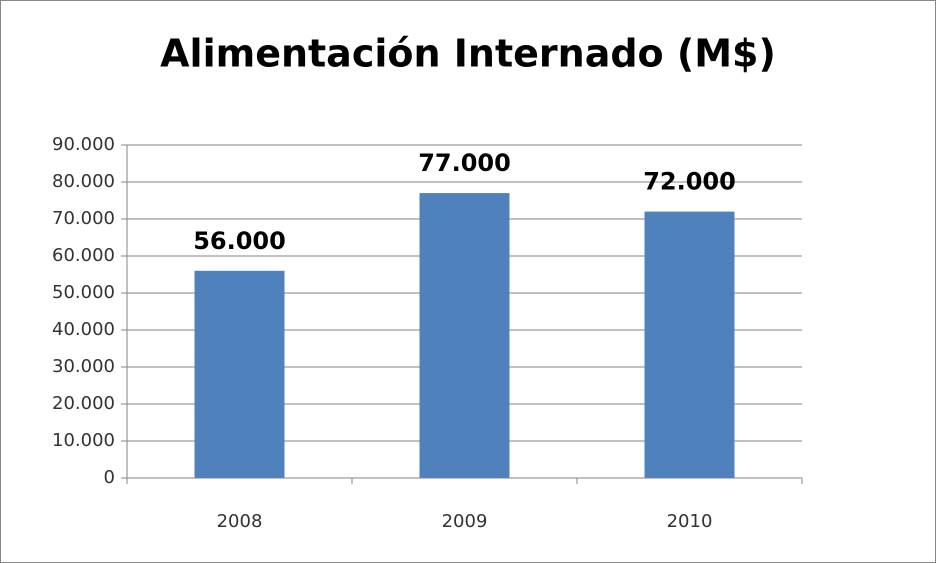 The height and width of the screenshot is (563, 936). I want to click on chart-title: Alimentación Internado (M$), so click(468, 54).